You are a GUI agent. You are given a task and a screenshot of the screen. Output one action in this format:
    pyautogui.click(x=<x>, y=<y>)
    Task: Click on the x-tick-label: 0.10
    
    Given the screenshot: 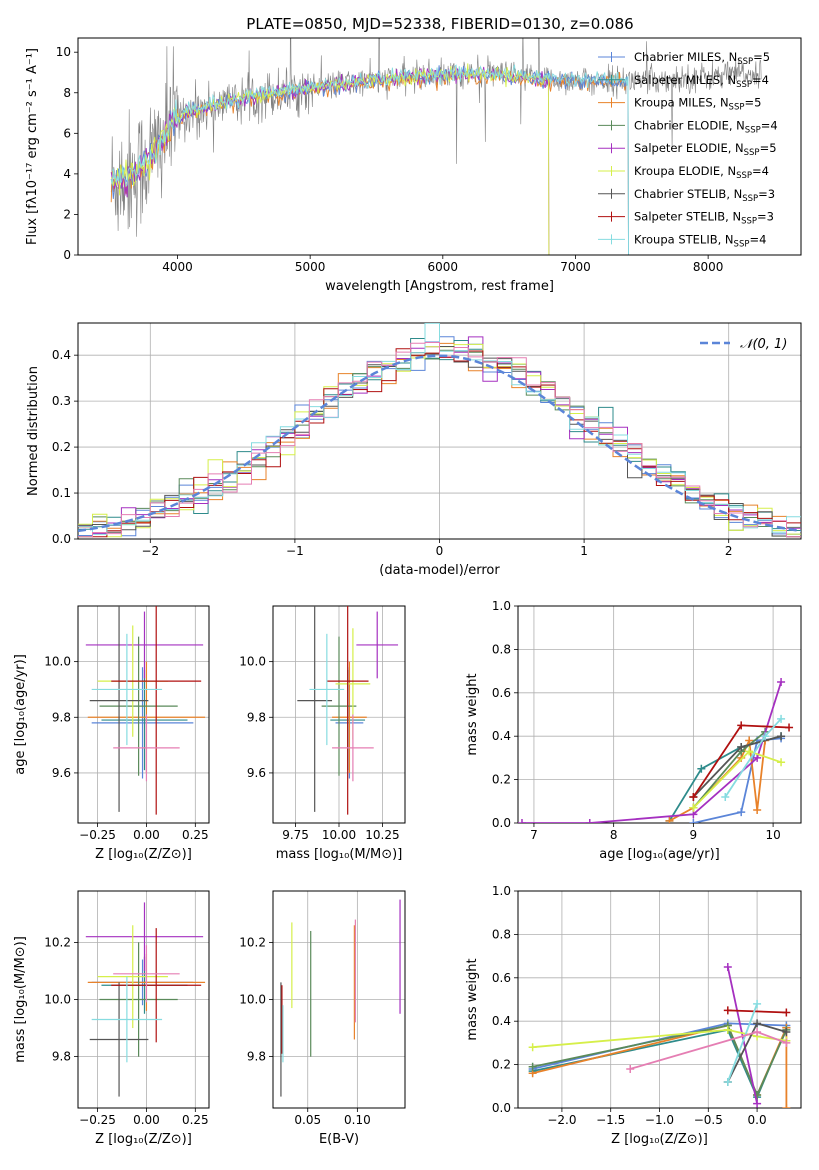 What is the action you would take?
    pyautogui.click(x=357, y=1120)
    